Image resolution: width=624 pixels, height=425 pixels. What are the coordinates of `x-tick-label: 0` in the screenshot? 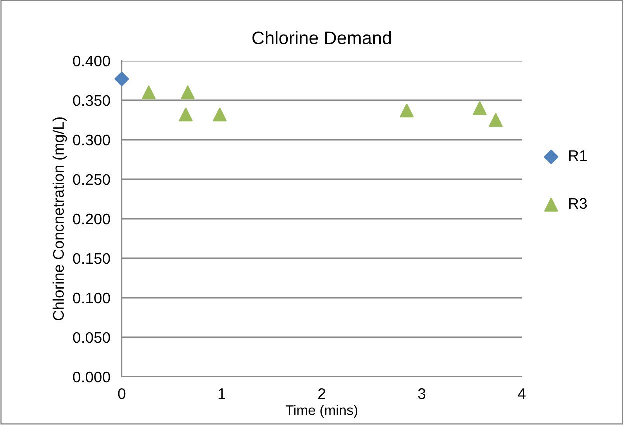 It's located at (122, 394).